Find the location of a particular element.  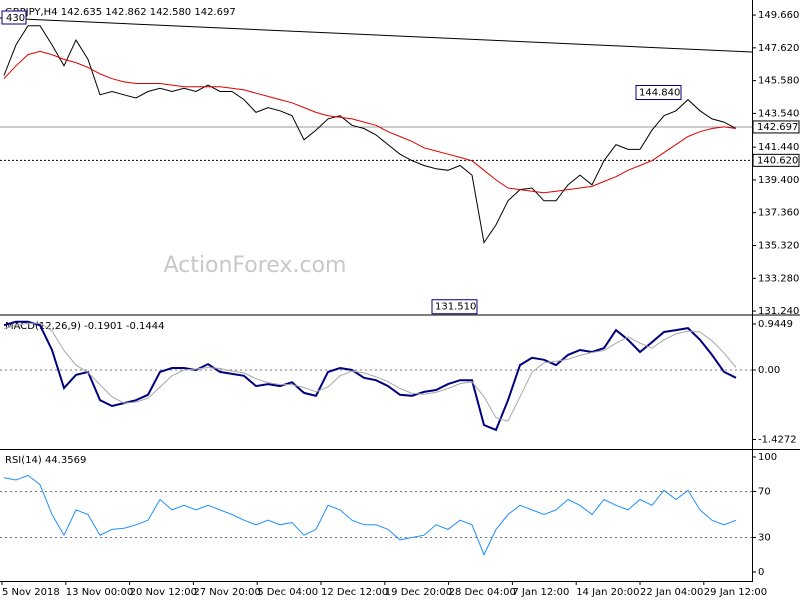

y-tick-label: 141.440 is located at coordinates (778, 147).